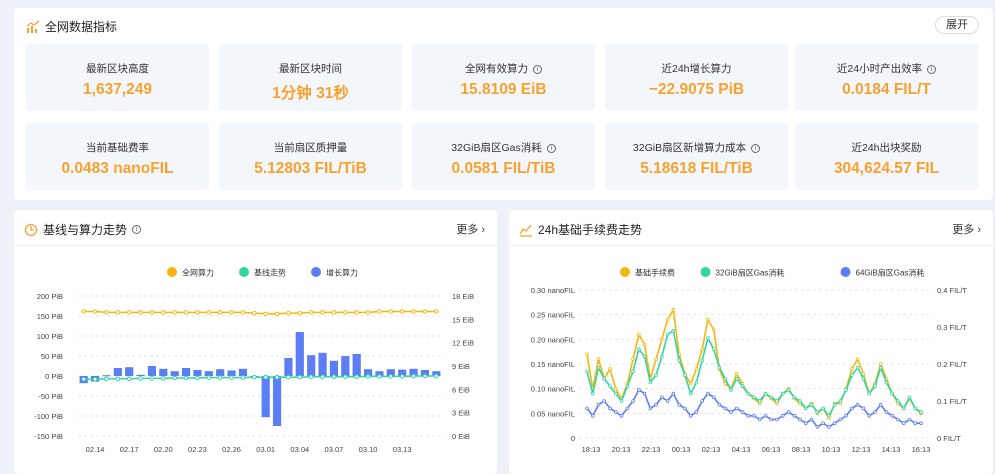  I want to click on x-tick-label: 02.23, so click(197, 449).